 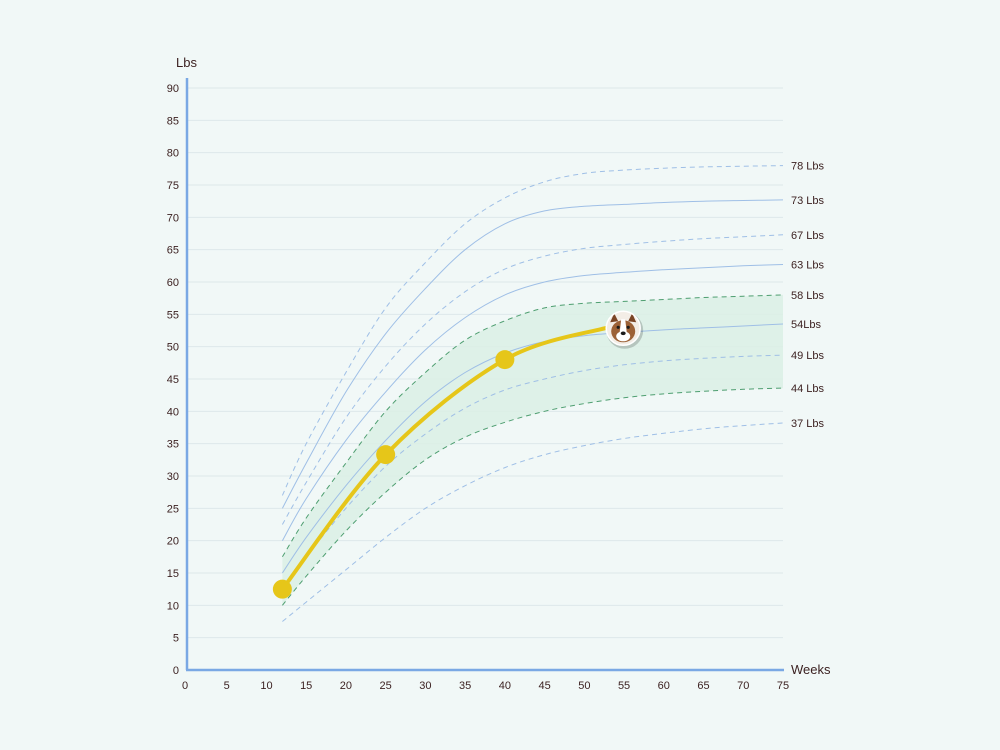 I want to click on bulldog-puppy-icon, so click(x=624, y=329).